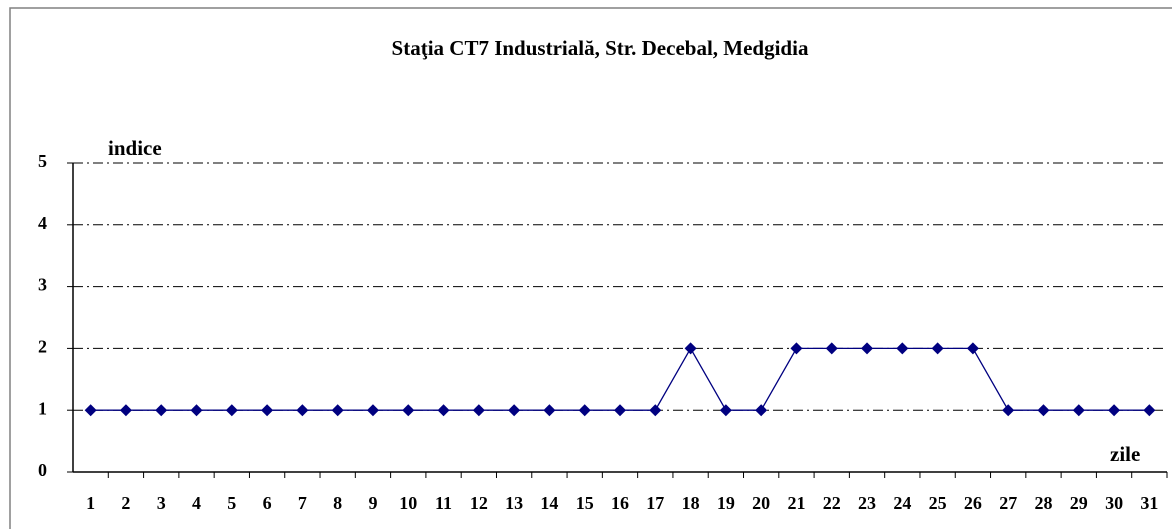 The image size is (1172, 529). What do you see at coordinates (231, 503) in the screenshot?
I see `x-tick-label: 5` at bounding box center [231, 503].